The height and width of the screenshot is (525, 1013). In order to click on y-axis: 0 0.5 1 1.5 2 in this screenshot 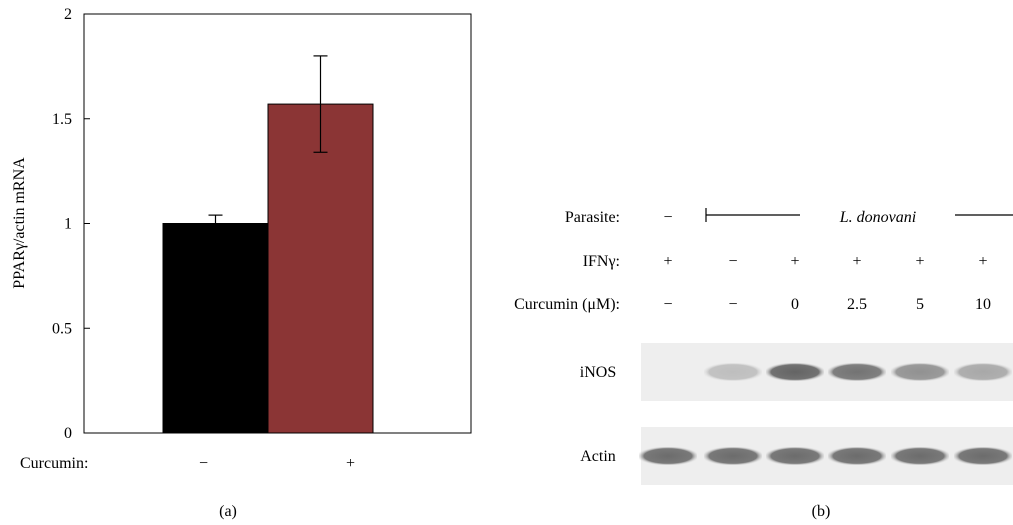, I will do `click(71, 224)`.